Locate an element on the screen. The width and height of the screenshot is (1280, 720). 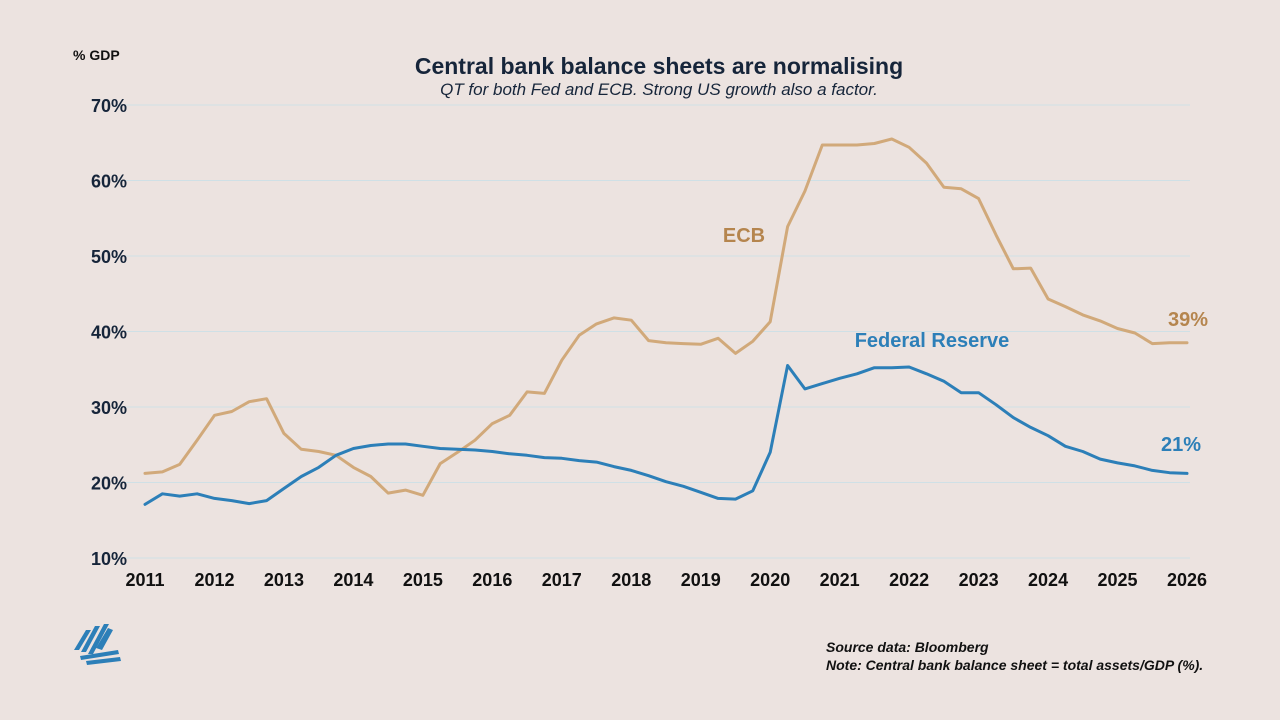
series-labels: ECB 39% Federal Reserve 21% is located at coordinates (965, 340).